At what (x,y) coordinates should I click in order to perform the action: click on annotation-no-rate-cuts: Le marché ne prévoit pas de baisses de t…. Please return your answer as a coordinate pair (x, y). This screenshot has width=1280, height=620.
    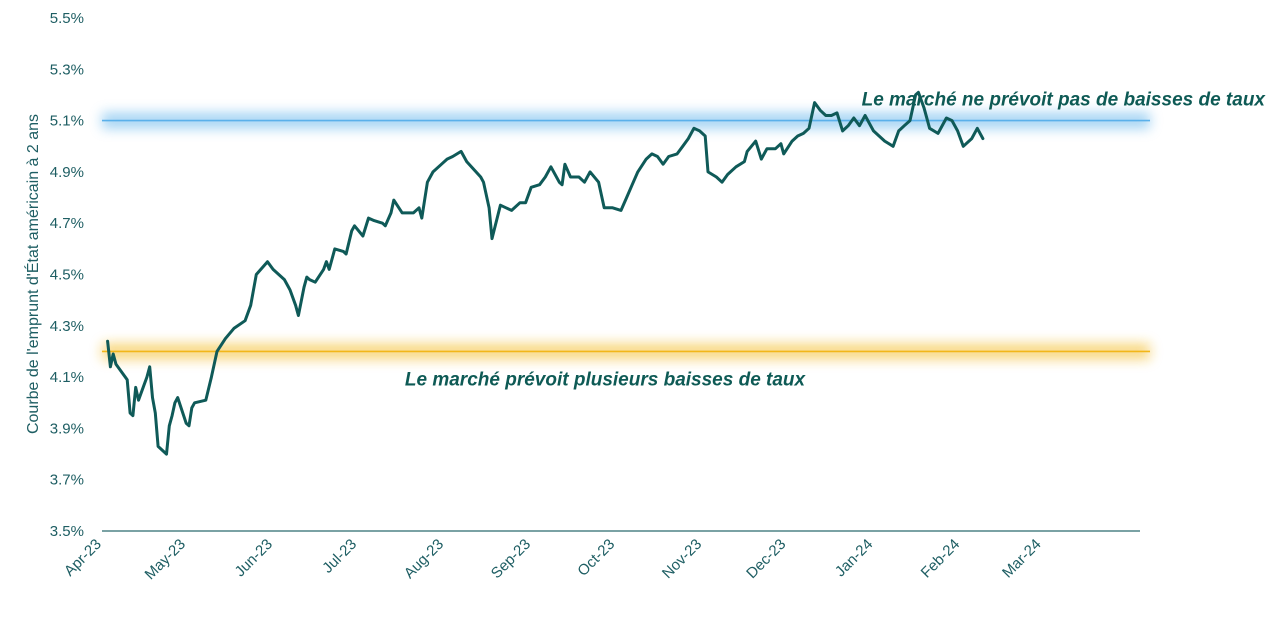
    Looking at the image, I should click on (1064, 100).